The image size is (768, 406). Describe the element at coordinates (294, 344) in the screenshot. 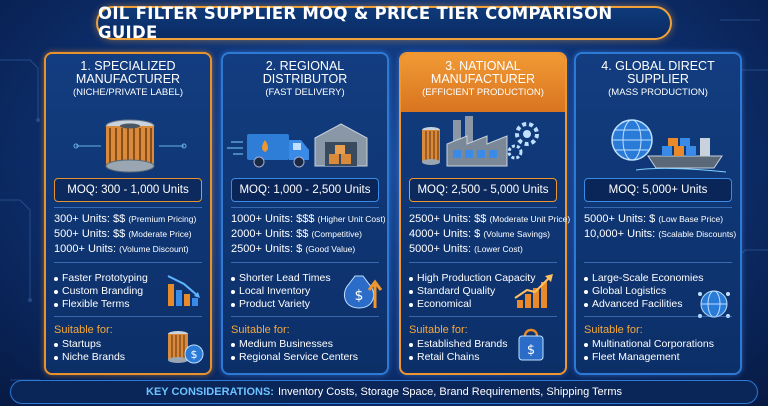

I see `list-item: Medium Businesses` at that location.